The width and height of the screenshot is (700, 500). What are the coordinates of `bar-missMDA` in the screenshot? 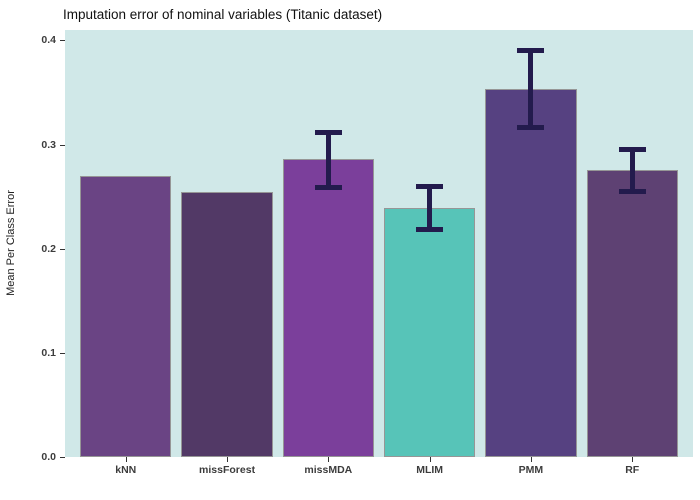 It's located at (328, 308).